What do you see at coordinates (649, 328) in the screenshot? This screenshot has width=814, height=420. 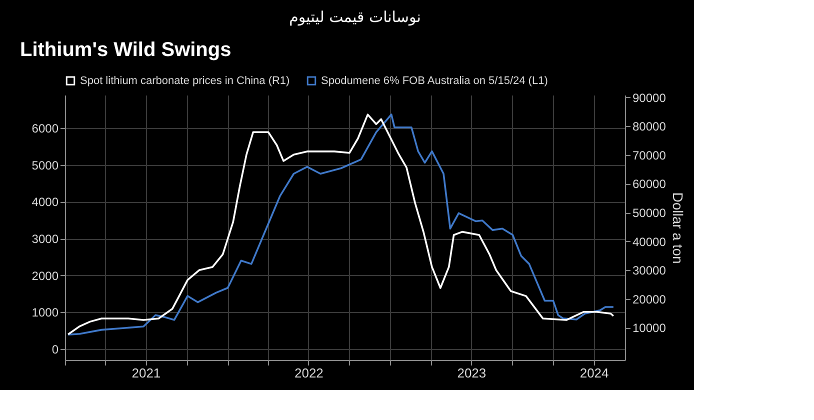 I see `y2-tick-label: 10000` at bounding box center [649, 328].